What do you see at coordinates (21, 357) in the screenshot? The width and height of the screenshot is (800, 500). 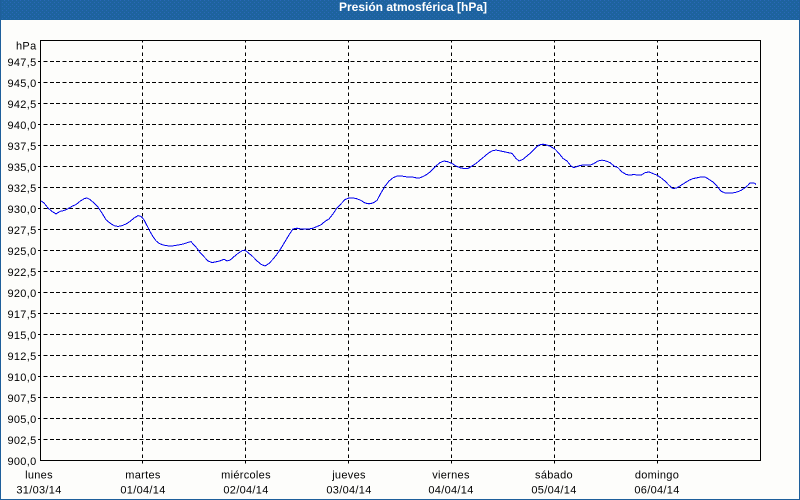 I see `svg-text: 912,5` at bounding box center [21, 357].